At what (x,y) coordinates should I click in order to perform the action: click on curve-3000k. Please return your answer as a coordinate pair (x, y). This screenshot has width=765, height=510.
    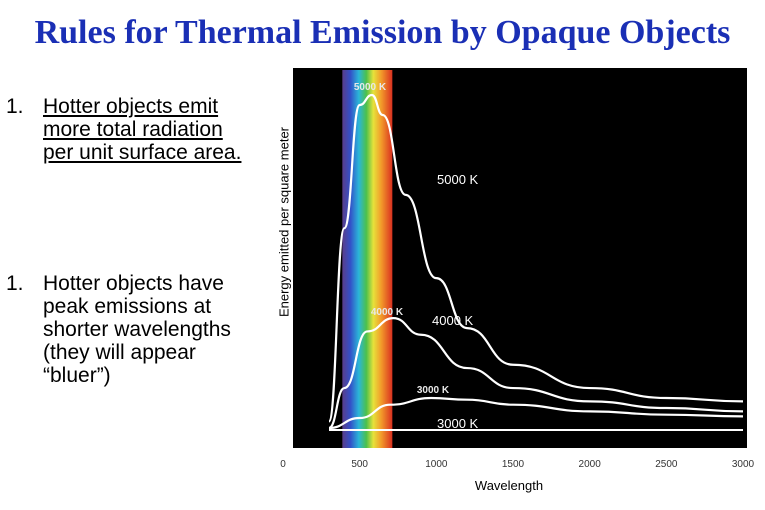
    Looking at the image, I should click on (536, 413).